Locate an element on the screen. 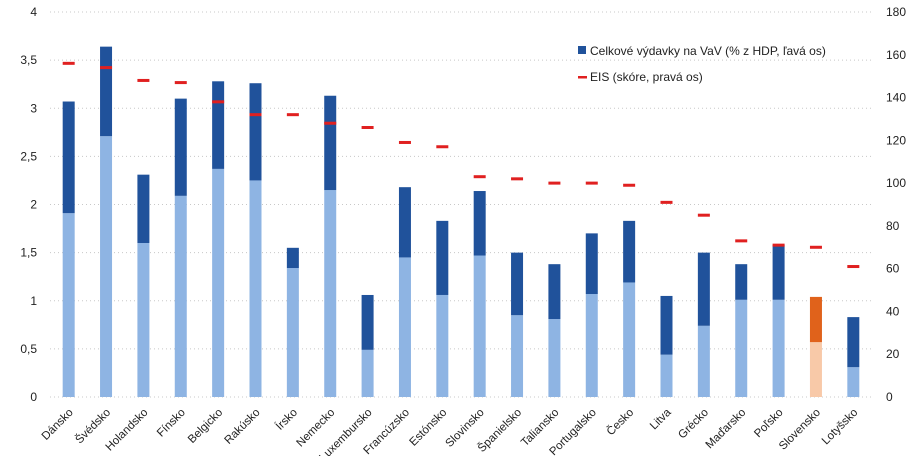  left-axis-tick-label: 3,5 is located at coordinates (28, 60).